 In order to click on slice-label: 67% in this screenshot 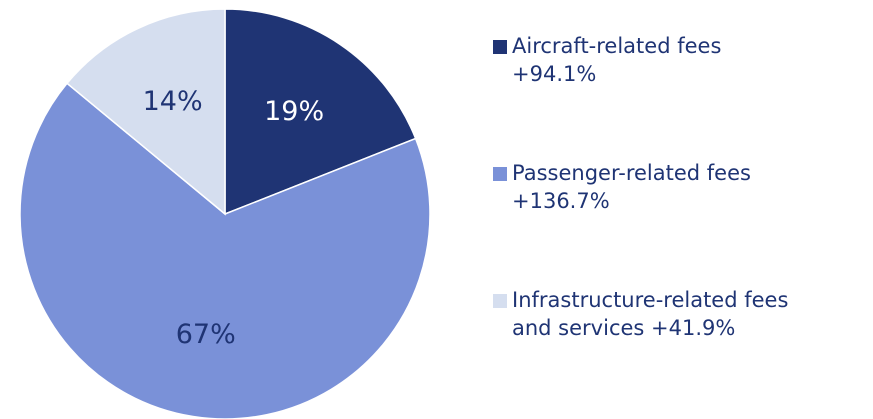, I will do `click(206, 334)`.